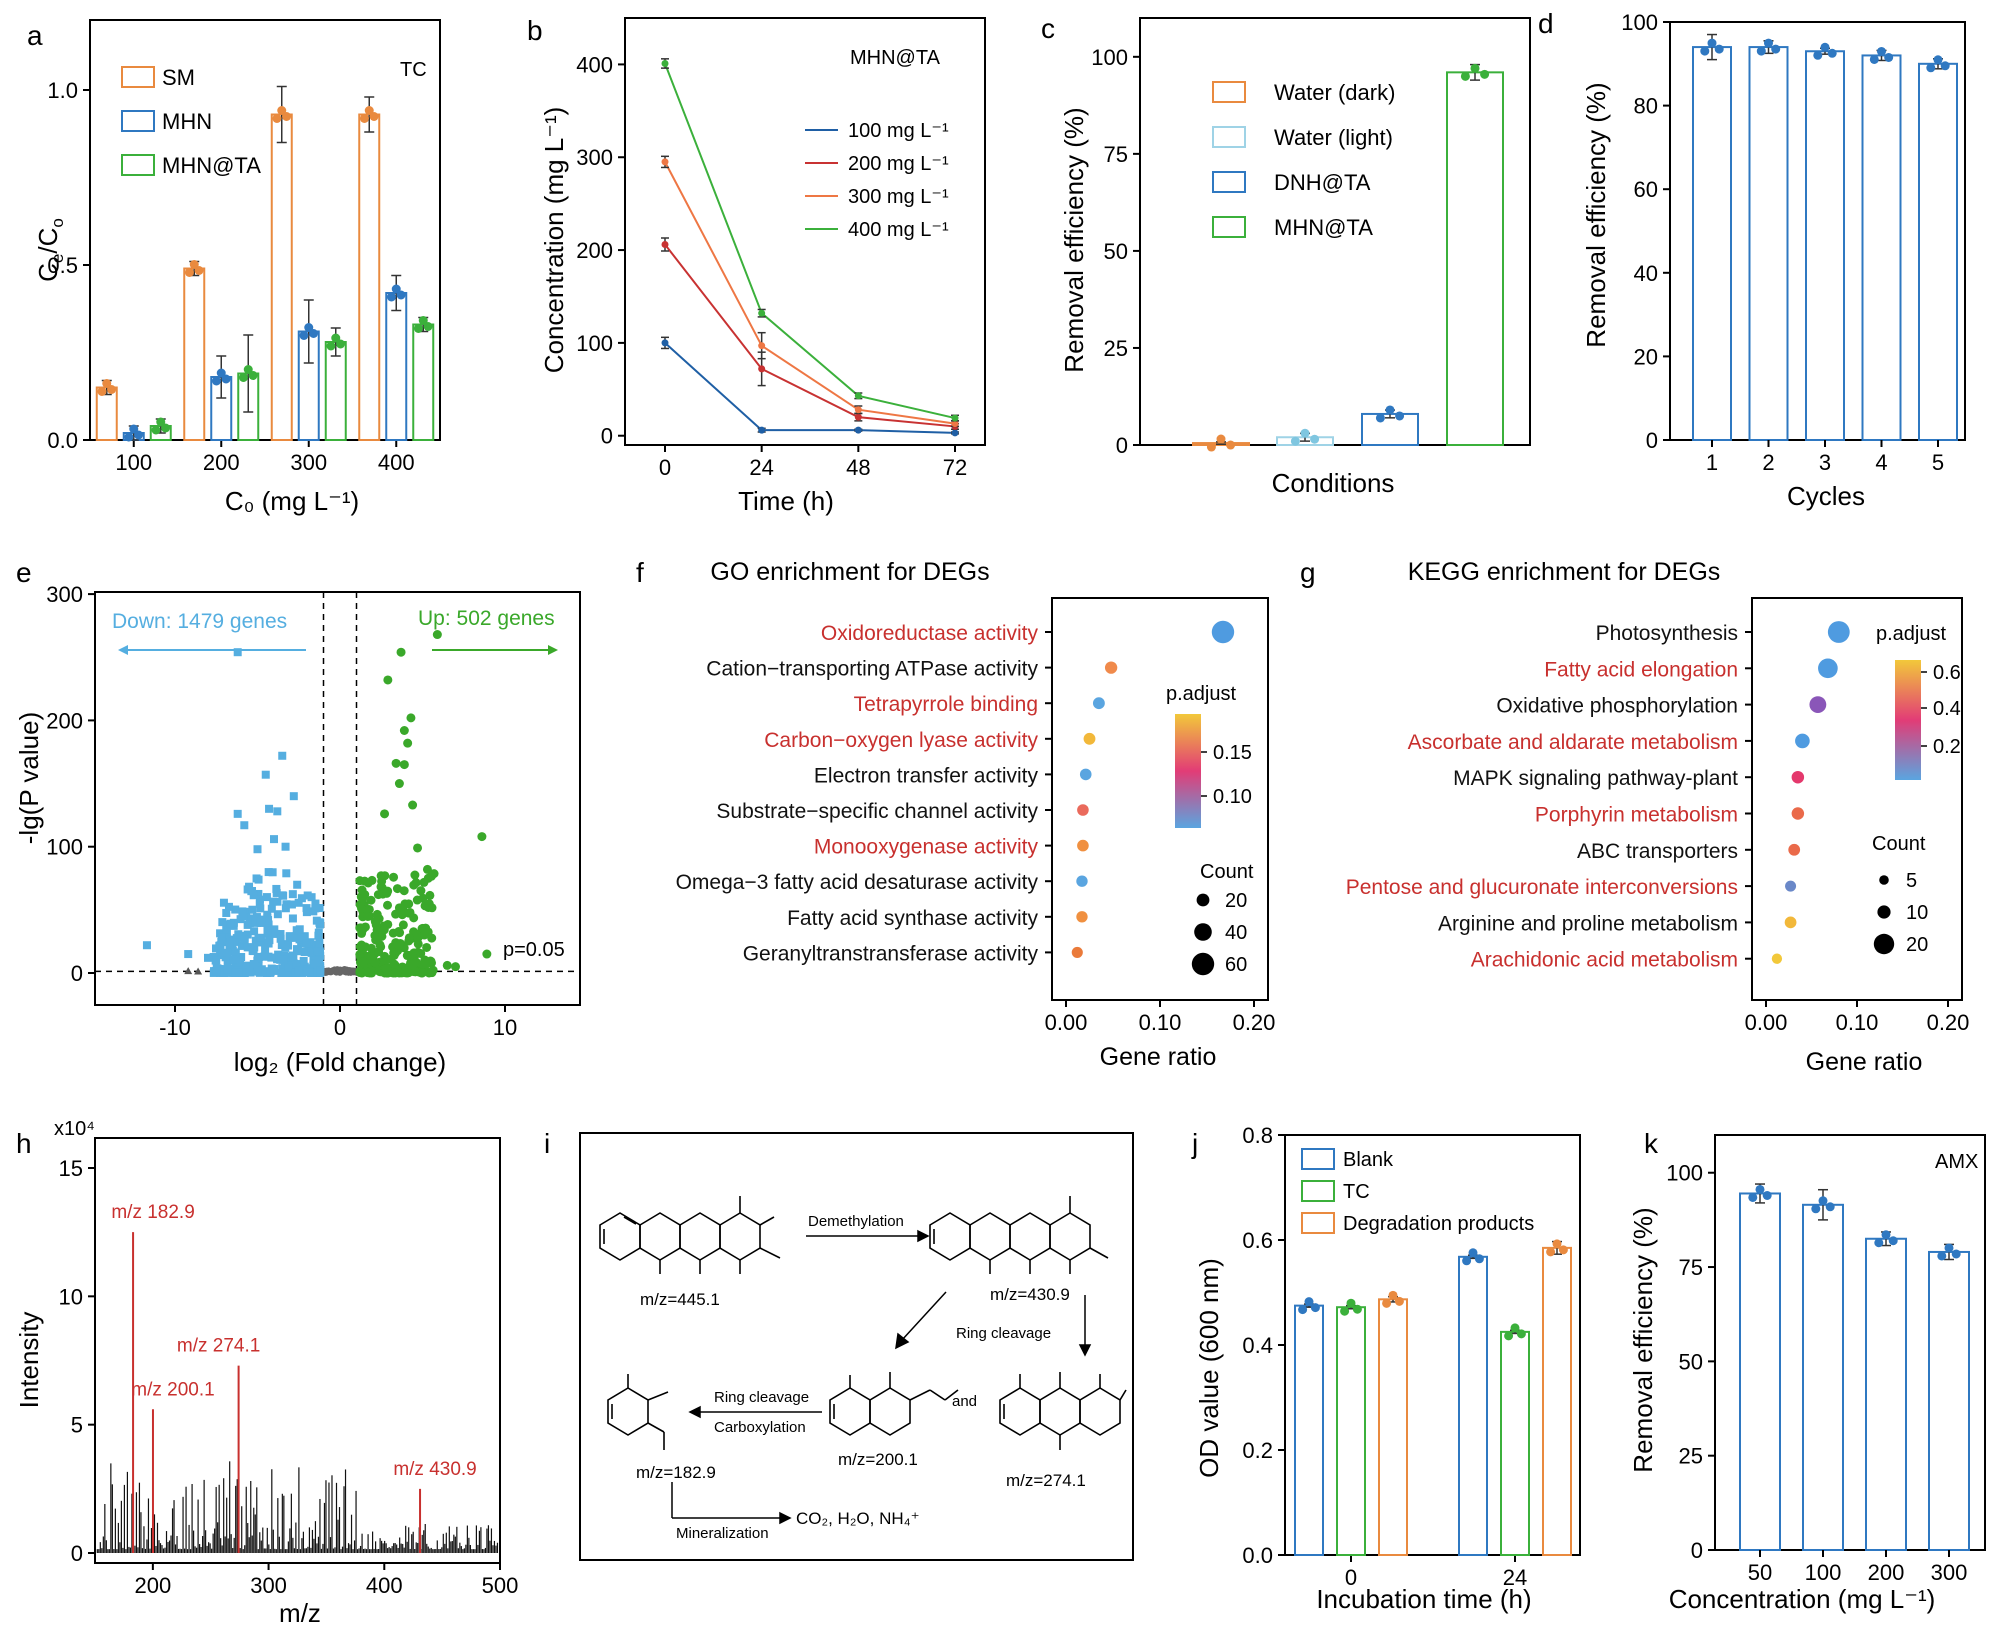 The height and width of the screenshot is (1628, 2000). I want to click on down-genes-label: Down: 1479 genes, so click(199, 621).